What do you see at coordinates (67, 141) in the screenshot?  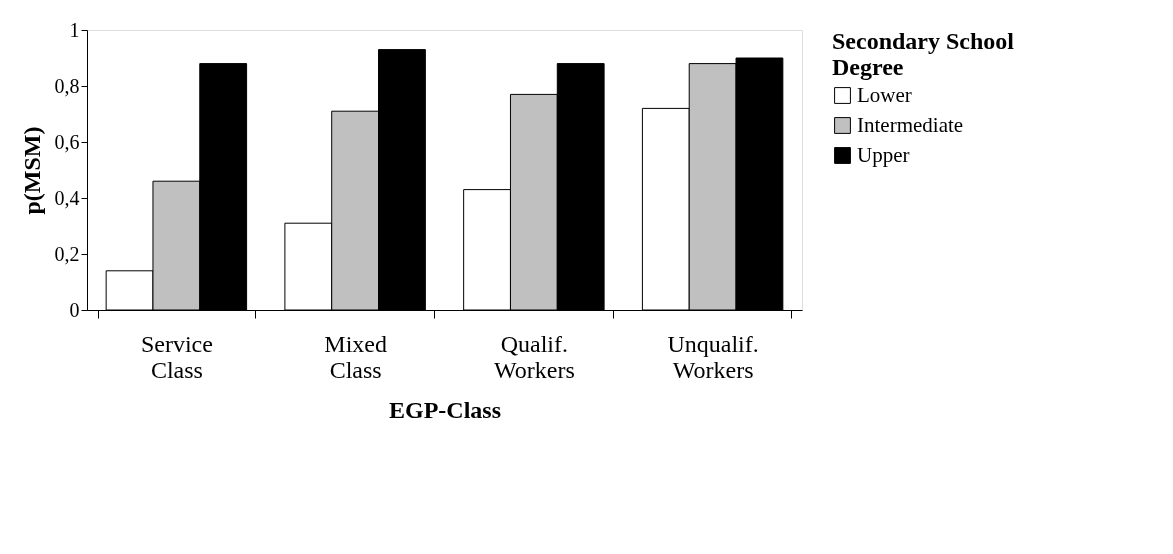 I see `y-tick-label: 0,6` at bounding box center [67, 141].